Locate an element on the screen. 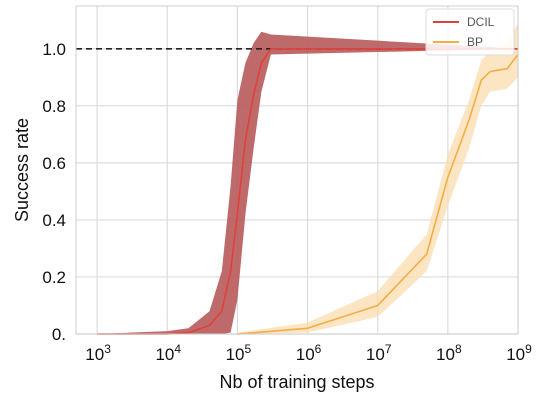 The image size is (542, 394). x-tick-label: 10⁹ is located at coordinates (519, 353).